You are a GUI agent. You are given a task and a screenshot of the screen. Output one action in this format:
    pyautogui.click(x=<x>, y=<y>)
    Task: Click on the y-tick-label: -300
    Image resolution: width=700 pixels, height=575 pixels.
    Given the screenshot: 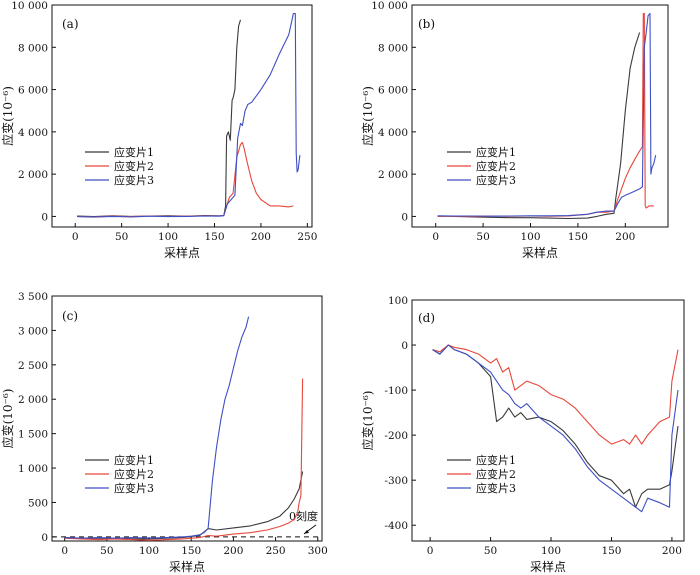 What is the action you would take?
    pyautogui.click(x=396, y=481)
    